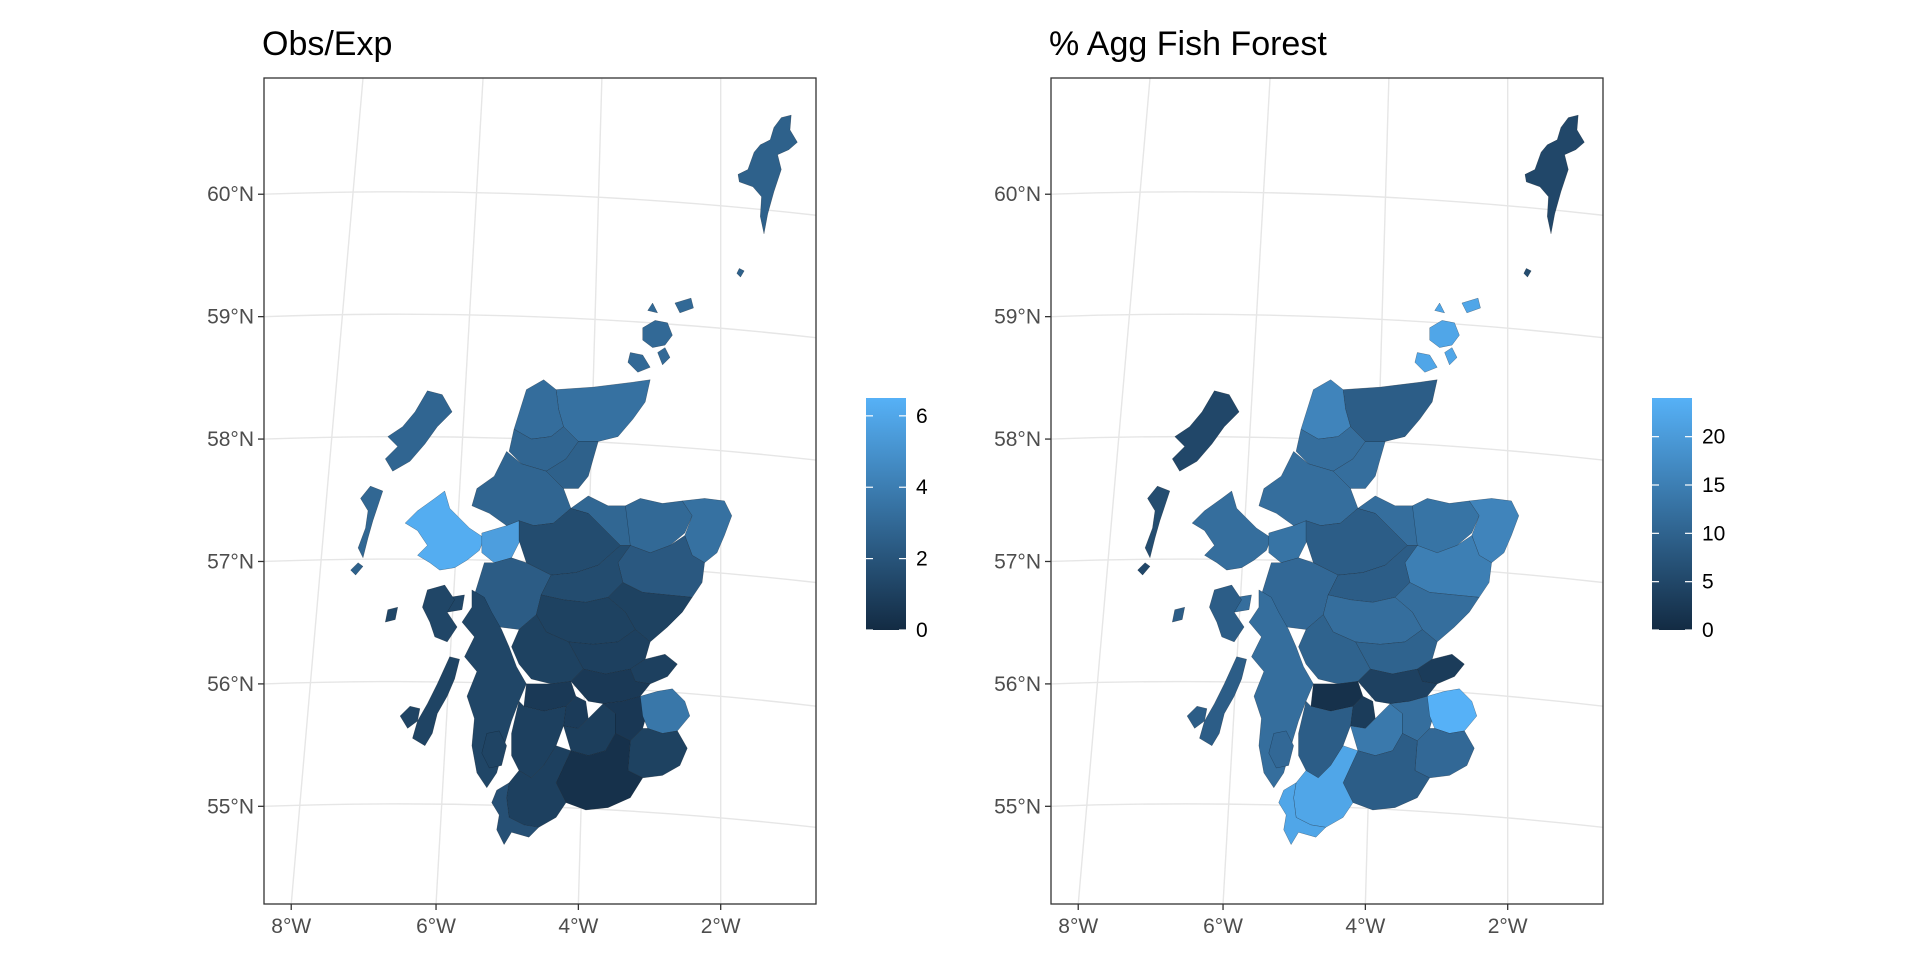  Describe the element at coordinates (1713, 533) in the screenshot. I see `colorbar-label: 10` at that location.